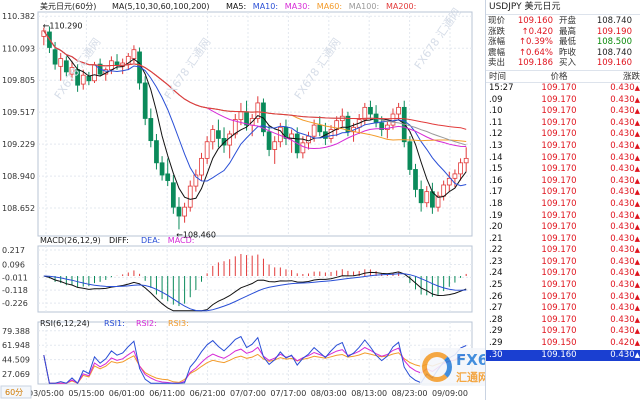  What do you see at coordinates (496, 122) in the screenshot?
I see `trade-time: .11` at bounding box center [496, 122].